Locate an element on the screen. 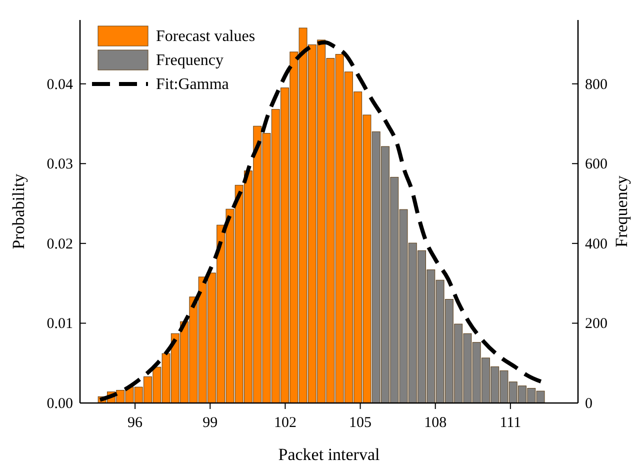  y2-tick-label: 800 is located at coordinates (596, 84).